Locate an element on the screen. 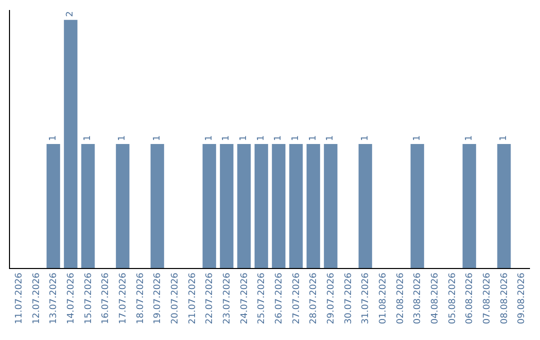  x-tick-label: 20.07.2026 is located at coordinates (175, 298).